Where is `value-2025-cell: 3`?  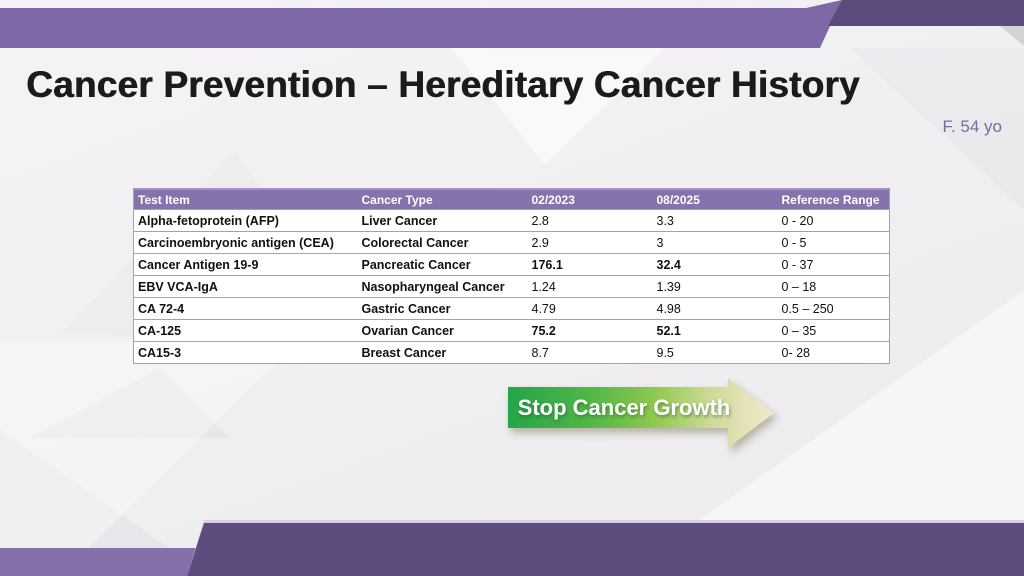
value-2025-cell: 3 is located at coordinates (715, 242).